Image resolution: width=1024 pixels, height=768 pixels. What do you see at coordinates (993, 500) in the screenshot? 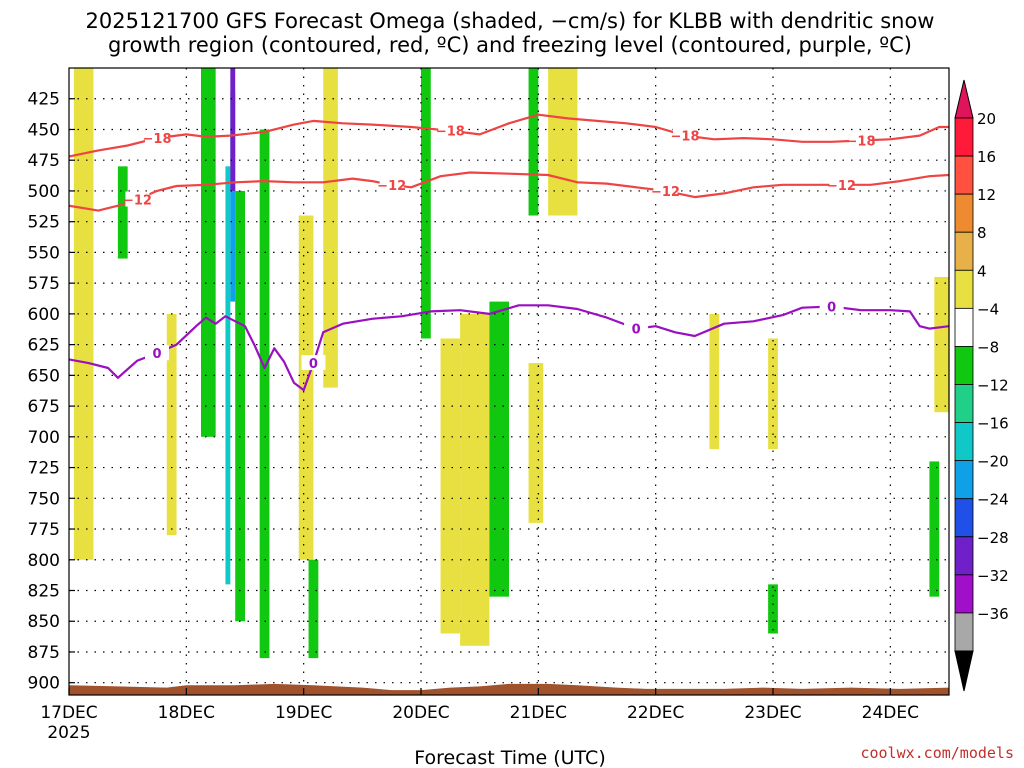
I see `colorbar-label-10: −24` at bounding box center [993, 500].